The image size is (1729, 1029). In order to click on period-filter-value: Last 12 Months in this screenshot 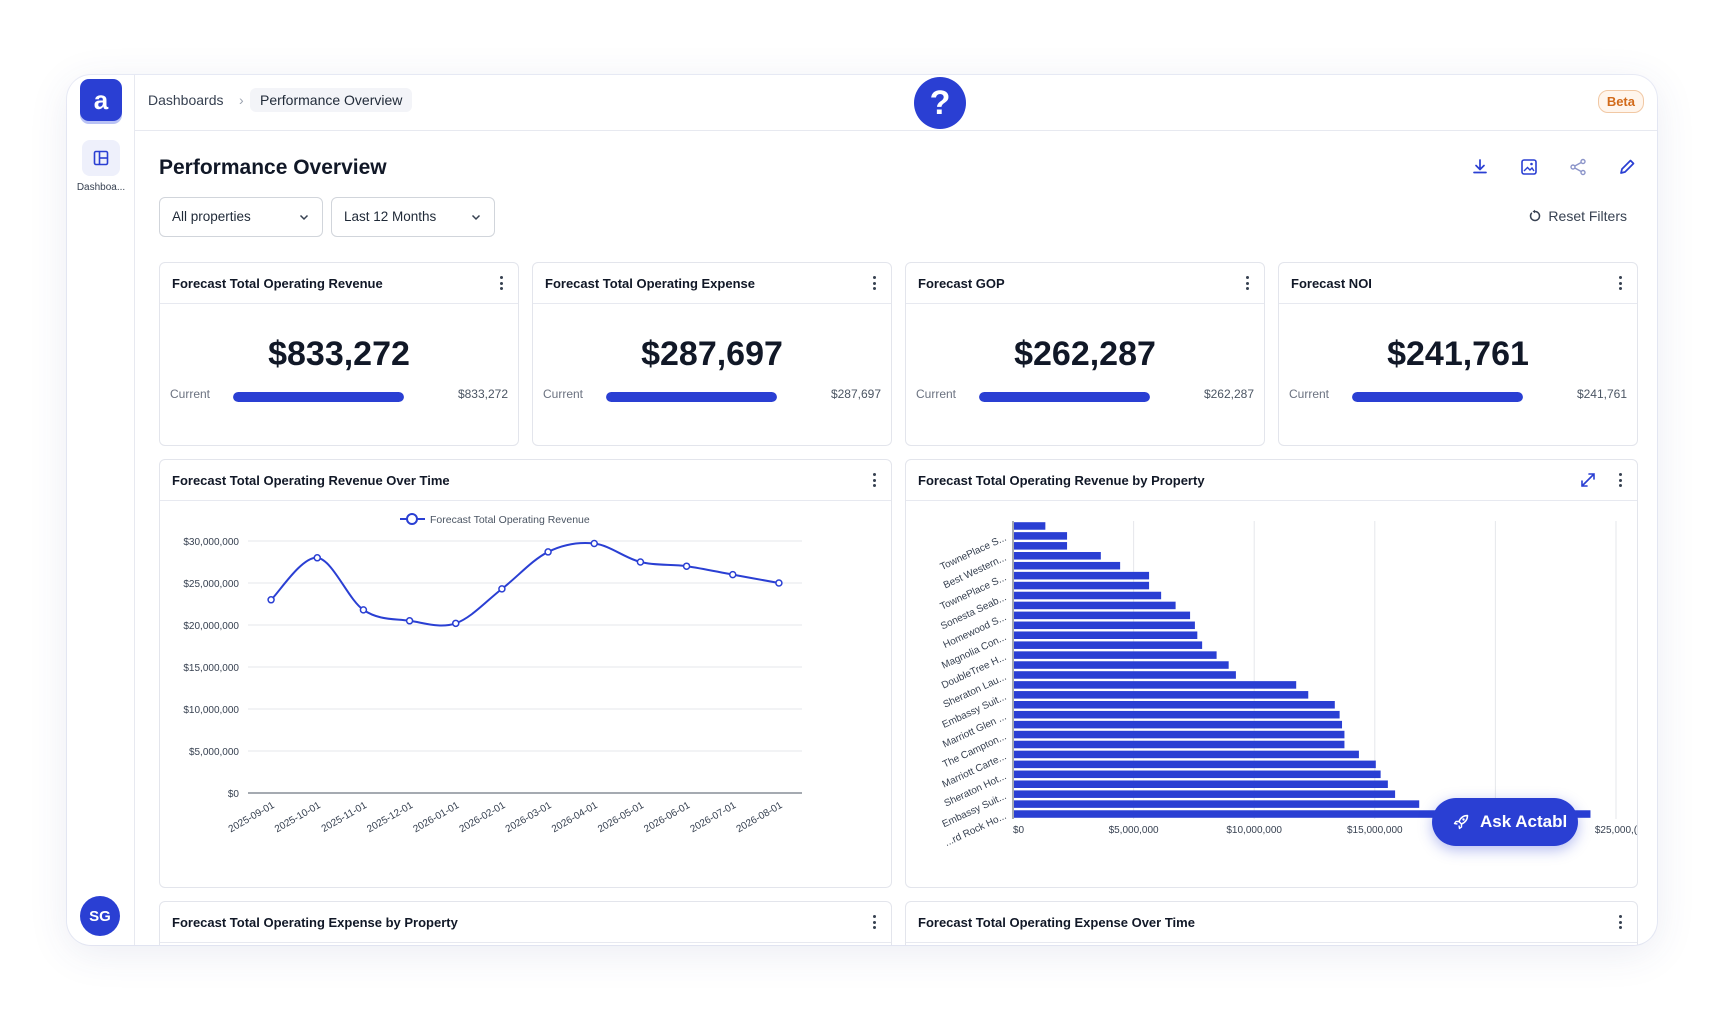, I will do `click(390, 216)`.